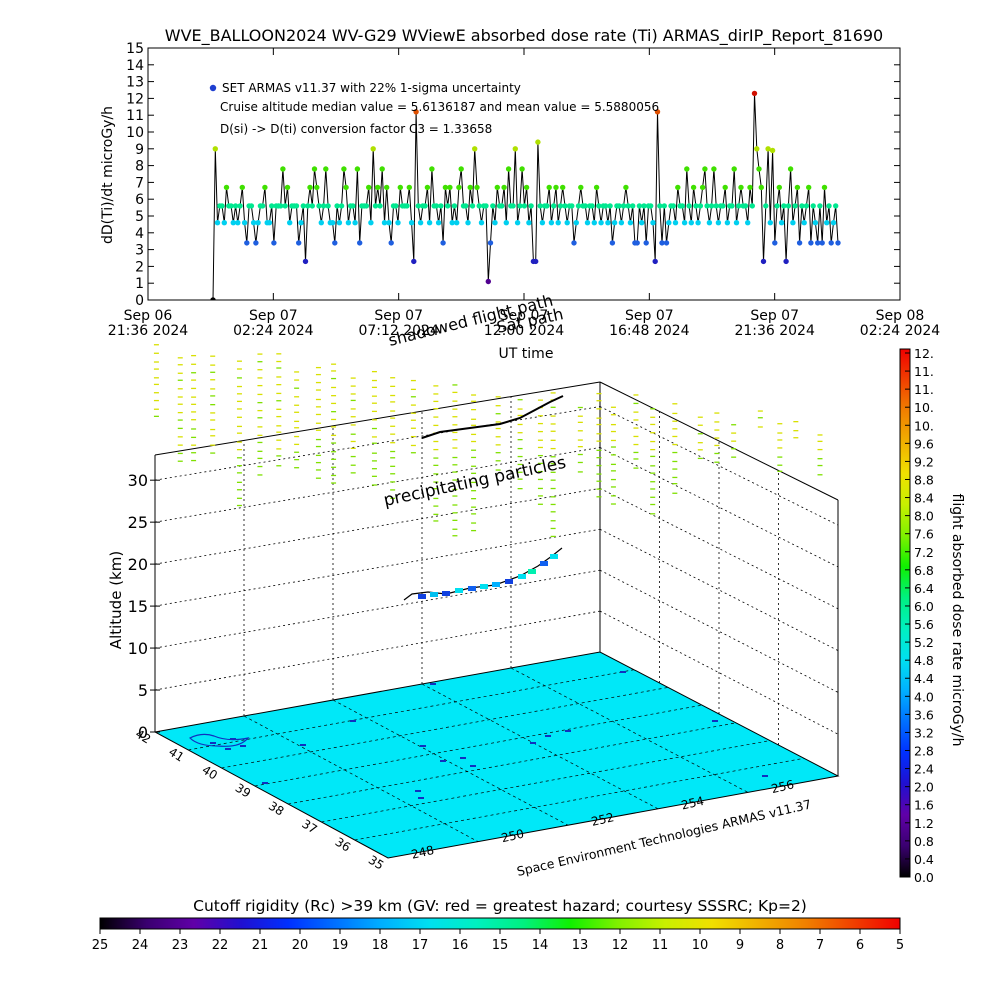  Describe the element at coordinates (924, 696) in the screenshot. I see `dose-colorbar-tick-label: 4.0` at that location.